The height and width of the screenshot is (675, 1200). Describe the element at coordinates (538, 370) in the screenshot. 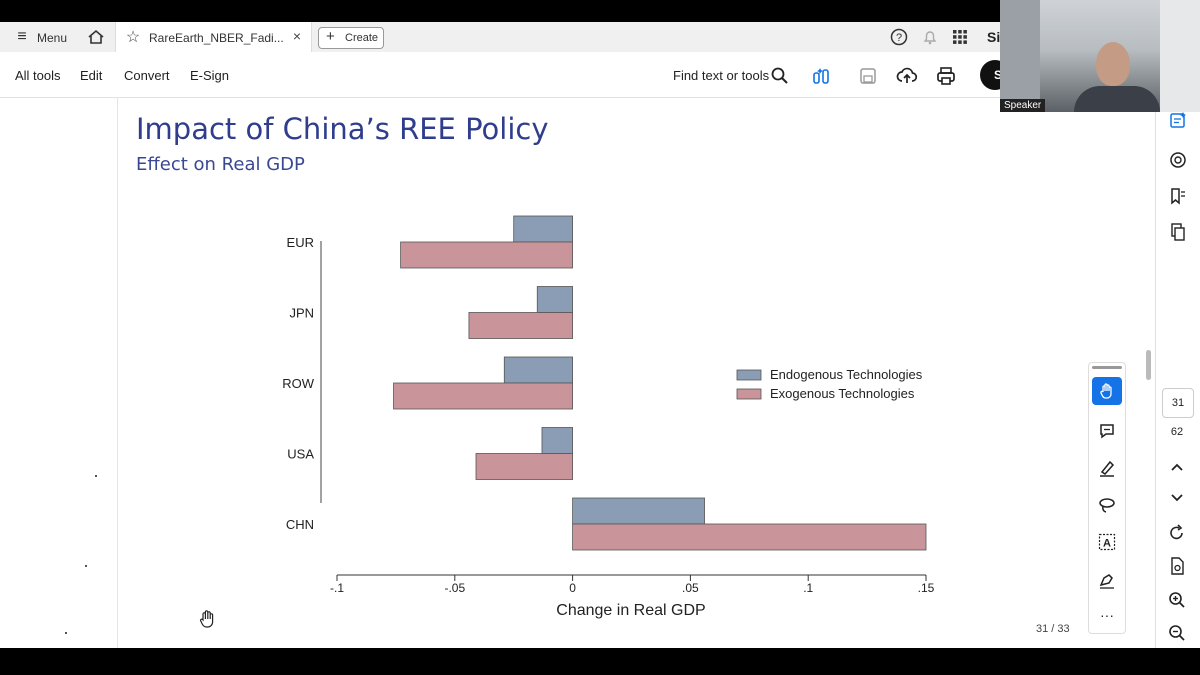

I see `bar-row-endogenous` at that location.